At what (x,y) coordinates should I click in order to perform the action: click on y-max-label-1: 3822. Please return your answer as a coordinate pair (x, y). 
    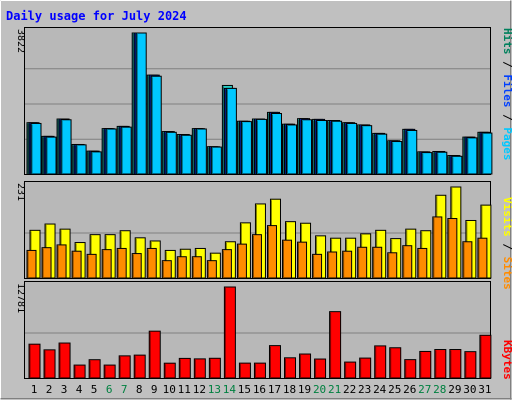
    Looking at the image, I should click on (20, 41).